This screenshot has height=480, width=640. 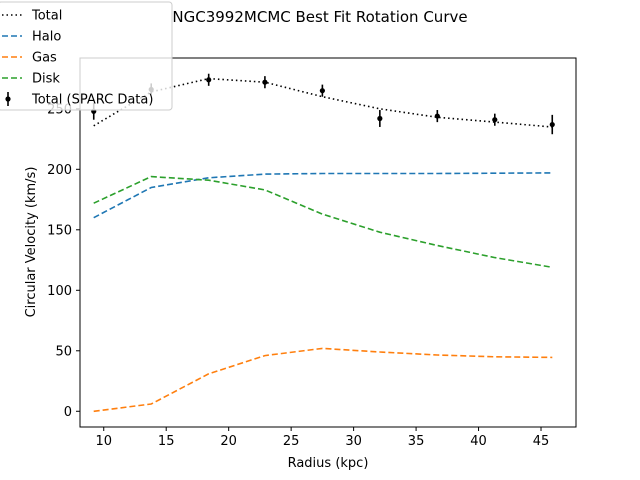 I want to click on series-line-disk, so click(x=323, y=222).